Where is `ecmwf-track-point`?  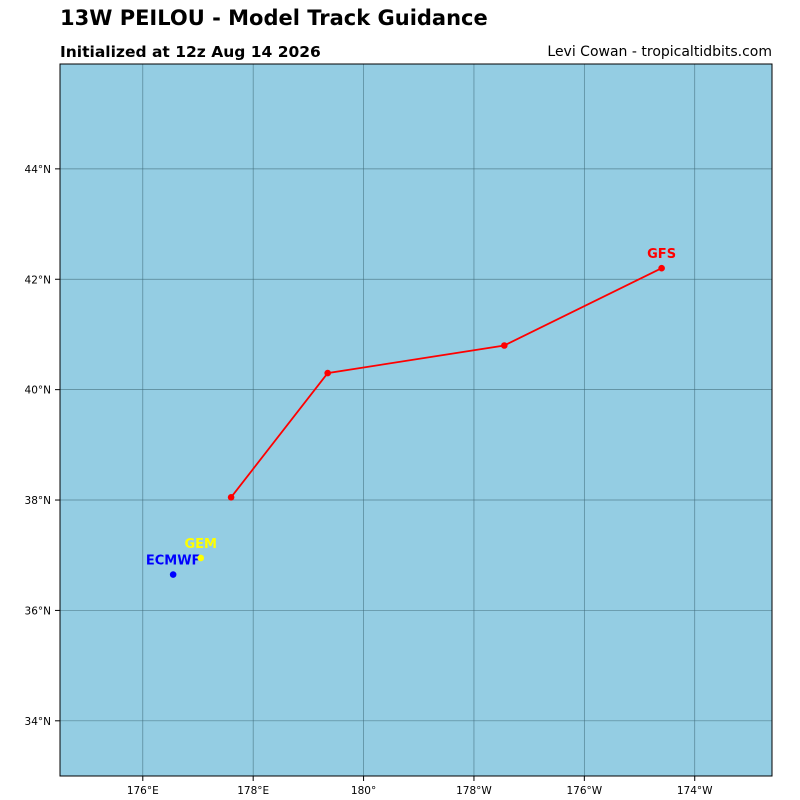
ecmwf-track-point is located at coordinates (173, 574).